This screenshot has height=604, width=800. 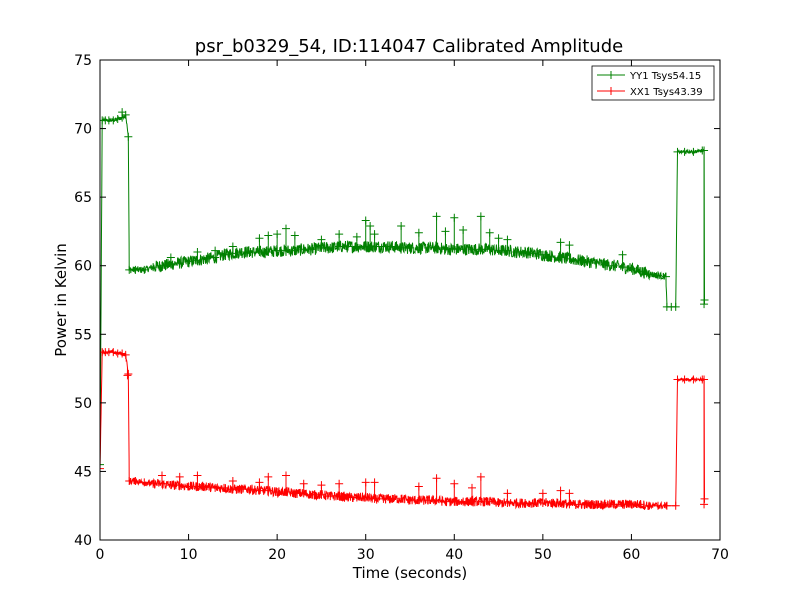 What do you see at coordinates (632, 555) in the screenshot?
I see `x-tick-label: 60` at bounding box center [632, 555].